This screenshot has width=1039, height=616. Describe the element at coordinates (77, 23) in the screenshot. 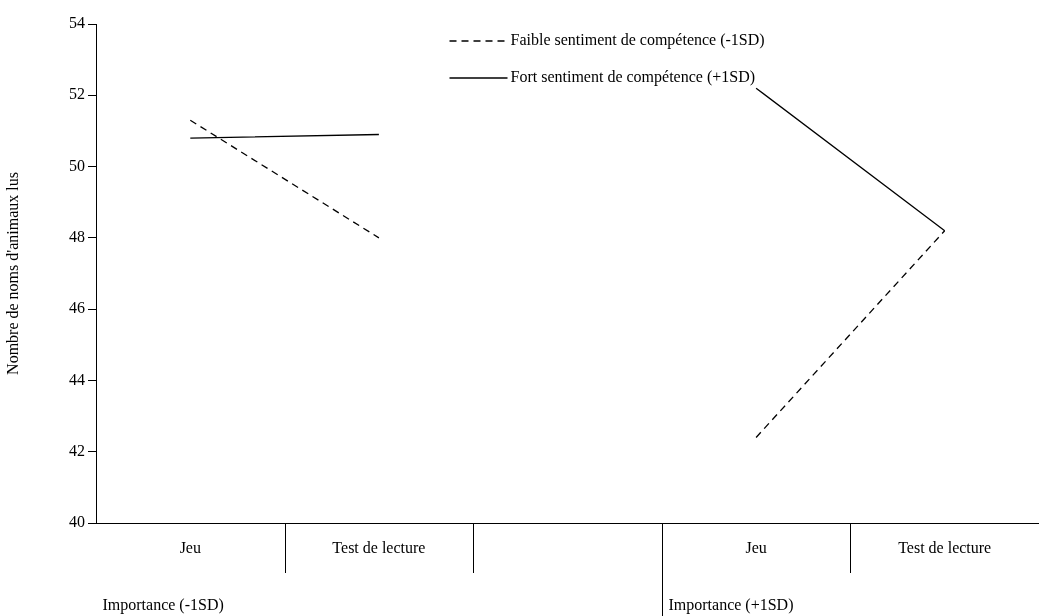

I see `y-tick-label: 54` at that location.